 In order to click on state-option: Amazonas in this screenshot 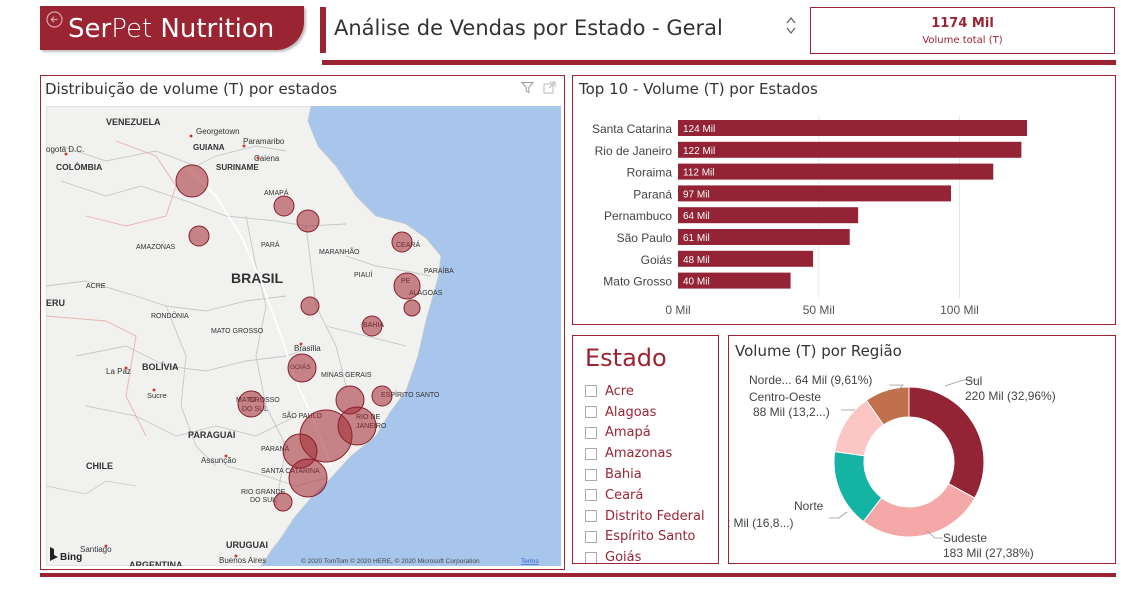, I will do `click(645, 453)`.